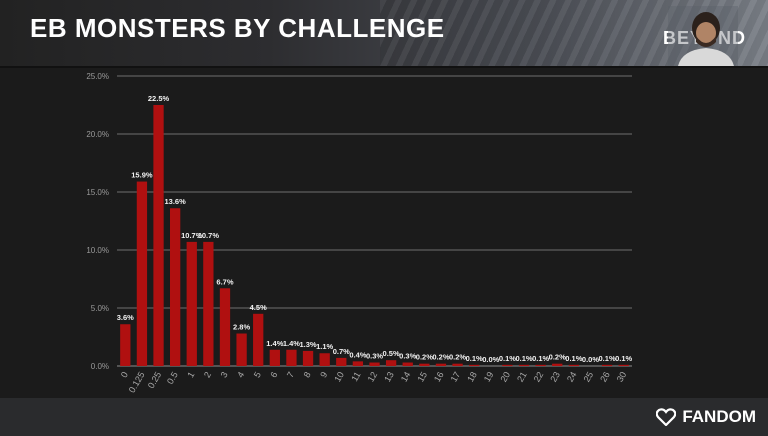 The width and height of the screenshot is (768, 436). What do you see at coordinates (100, 366) in the screenshot?
I see `y-tick-label: 0.0%` at bounding box center [100, 366].